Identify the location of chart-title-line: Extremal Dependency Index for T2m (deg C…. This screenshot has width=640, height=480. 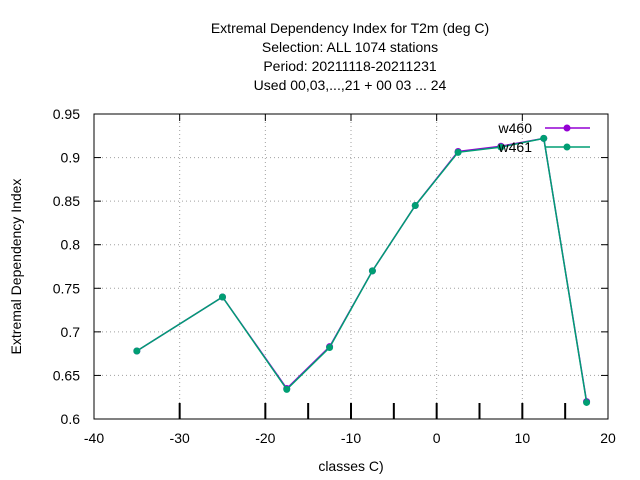
(350, 28).